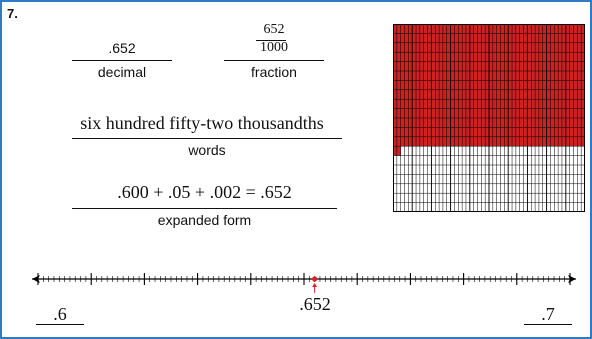 The image size is (592, 339). What do you see at coordinates (274, 72) in the screenshot?
I see `fraction-label: fraction` at bounding box center [274, 72].